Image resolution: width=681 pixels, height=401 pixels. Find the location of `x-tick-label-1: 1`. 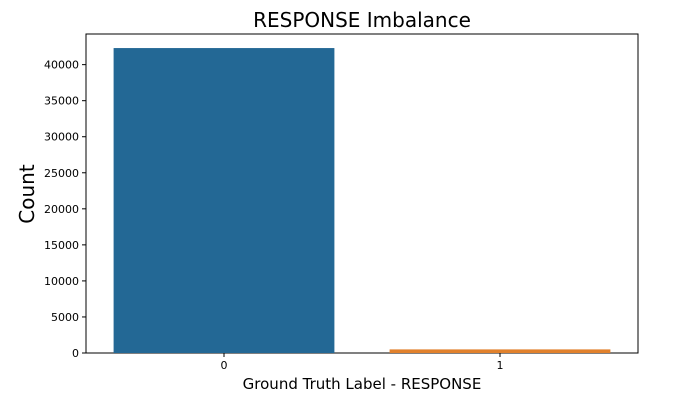

x-tick-label-1: 1 is located at coordinates (500, 365).